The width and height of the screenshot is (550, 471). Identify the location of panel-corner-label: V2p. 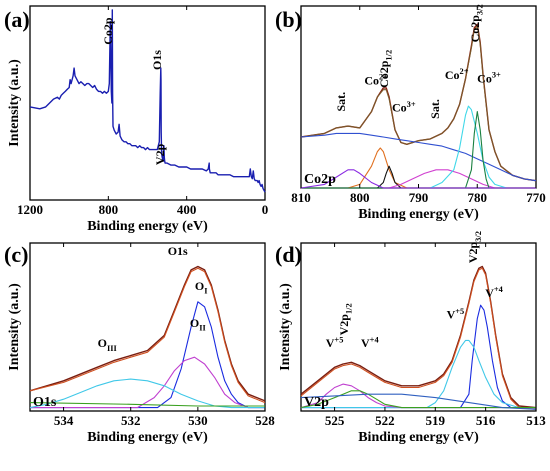
(316, 402).